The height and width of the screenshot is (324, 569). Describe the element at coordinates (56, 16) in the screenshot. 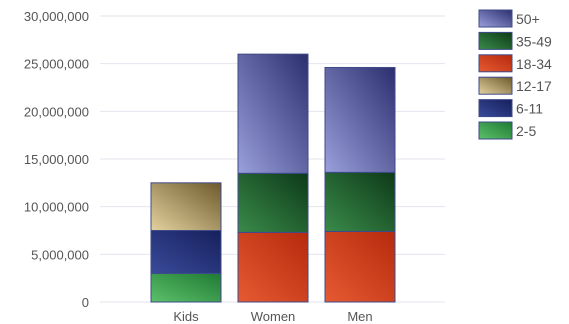

I see `y-tick-label: 30,000,000` at that location.